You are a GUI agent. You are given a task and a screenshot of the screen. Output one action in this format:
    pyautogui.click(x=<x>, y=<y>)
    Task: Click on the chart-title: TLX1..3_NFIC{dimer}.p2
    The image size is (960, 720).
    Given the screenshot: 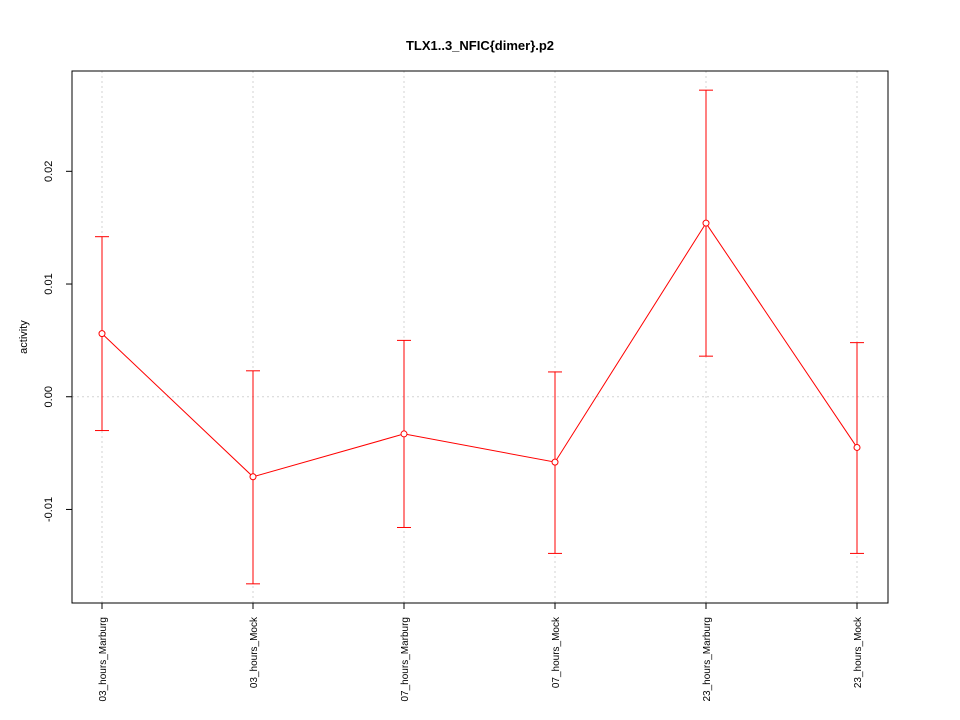 What is the action you would take?
    pyautogui.click(x=480, y=45)
    